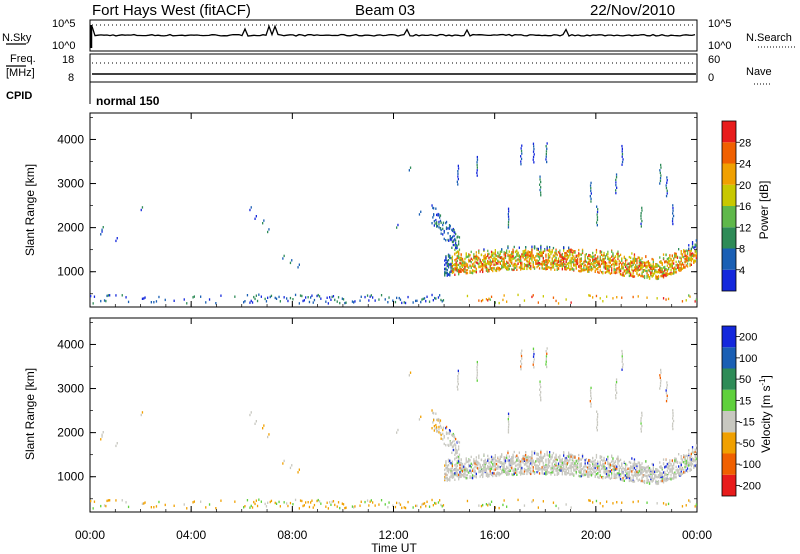 Image resolution: width=800 pixels, height=554 pixels. Describe the element at coordinates (70, 389) in the screenshot. I see `y-tick-label: 3000` at that location.